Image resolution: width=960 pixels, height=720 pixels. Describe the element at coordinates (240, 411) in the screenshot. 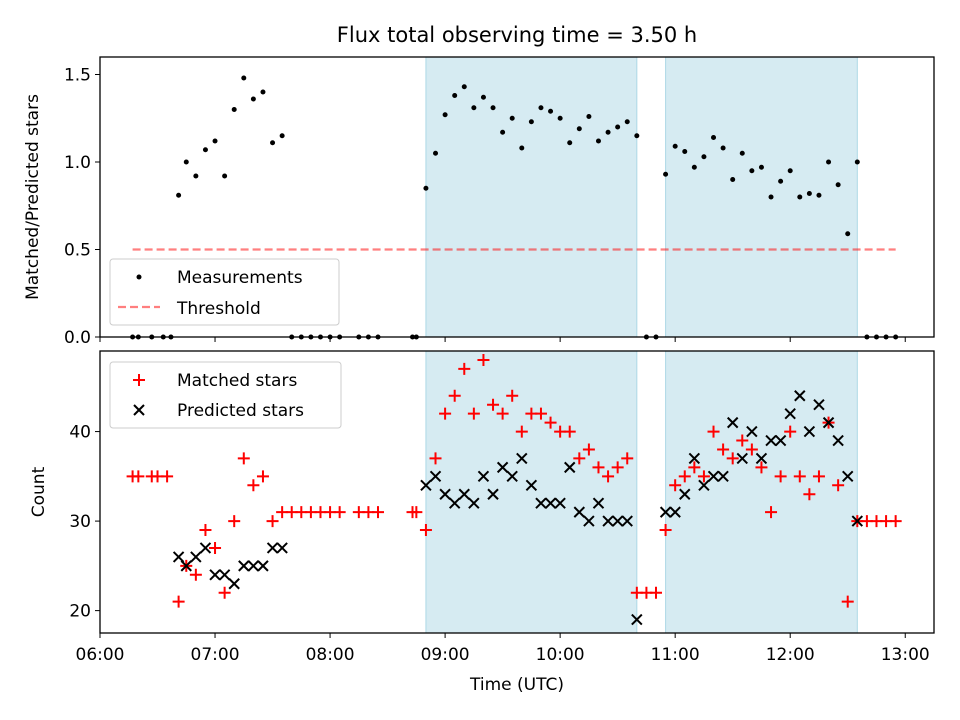

I see `legend-label-predicted: Predicted stars` at that location.